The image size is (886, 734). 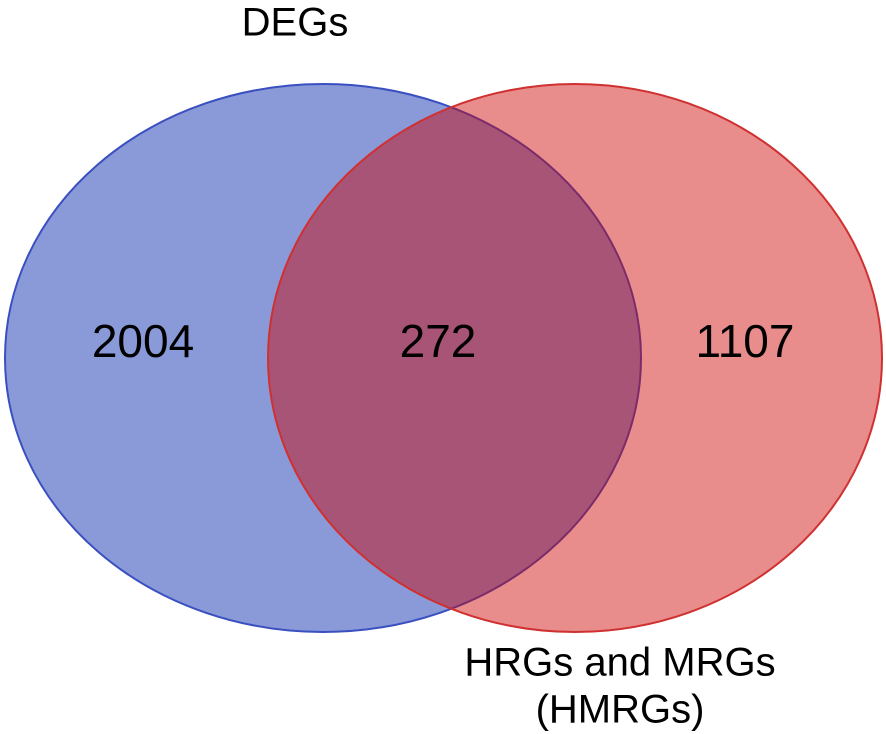 What do you see at coordinates (295, 23) in the screenshot?
I see `set-label: DEGs` at bounding box center [295, 23].